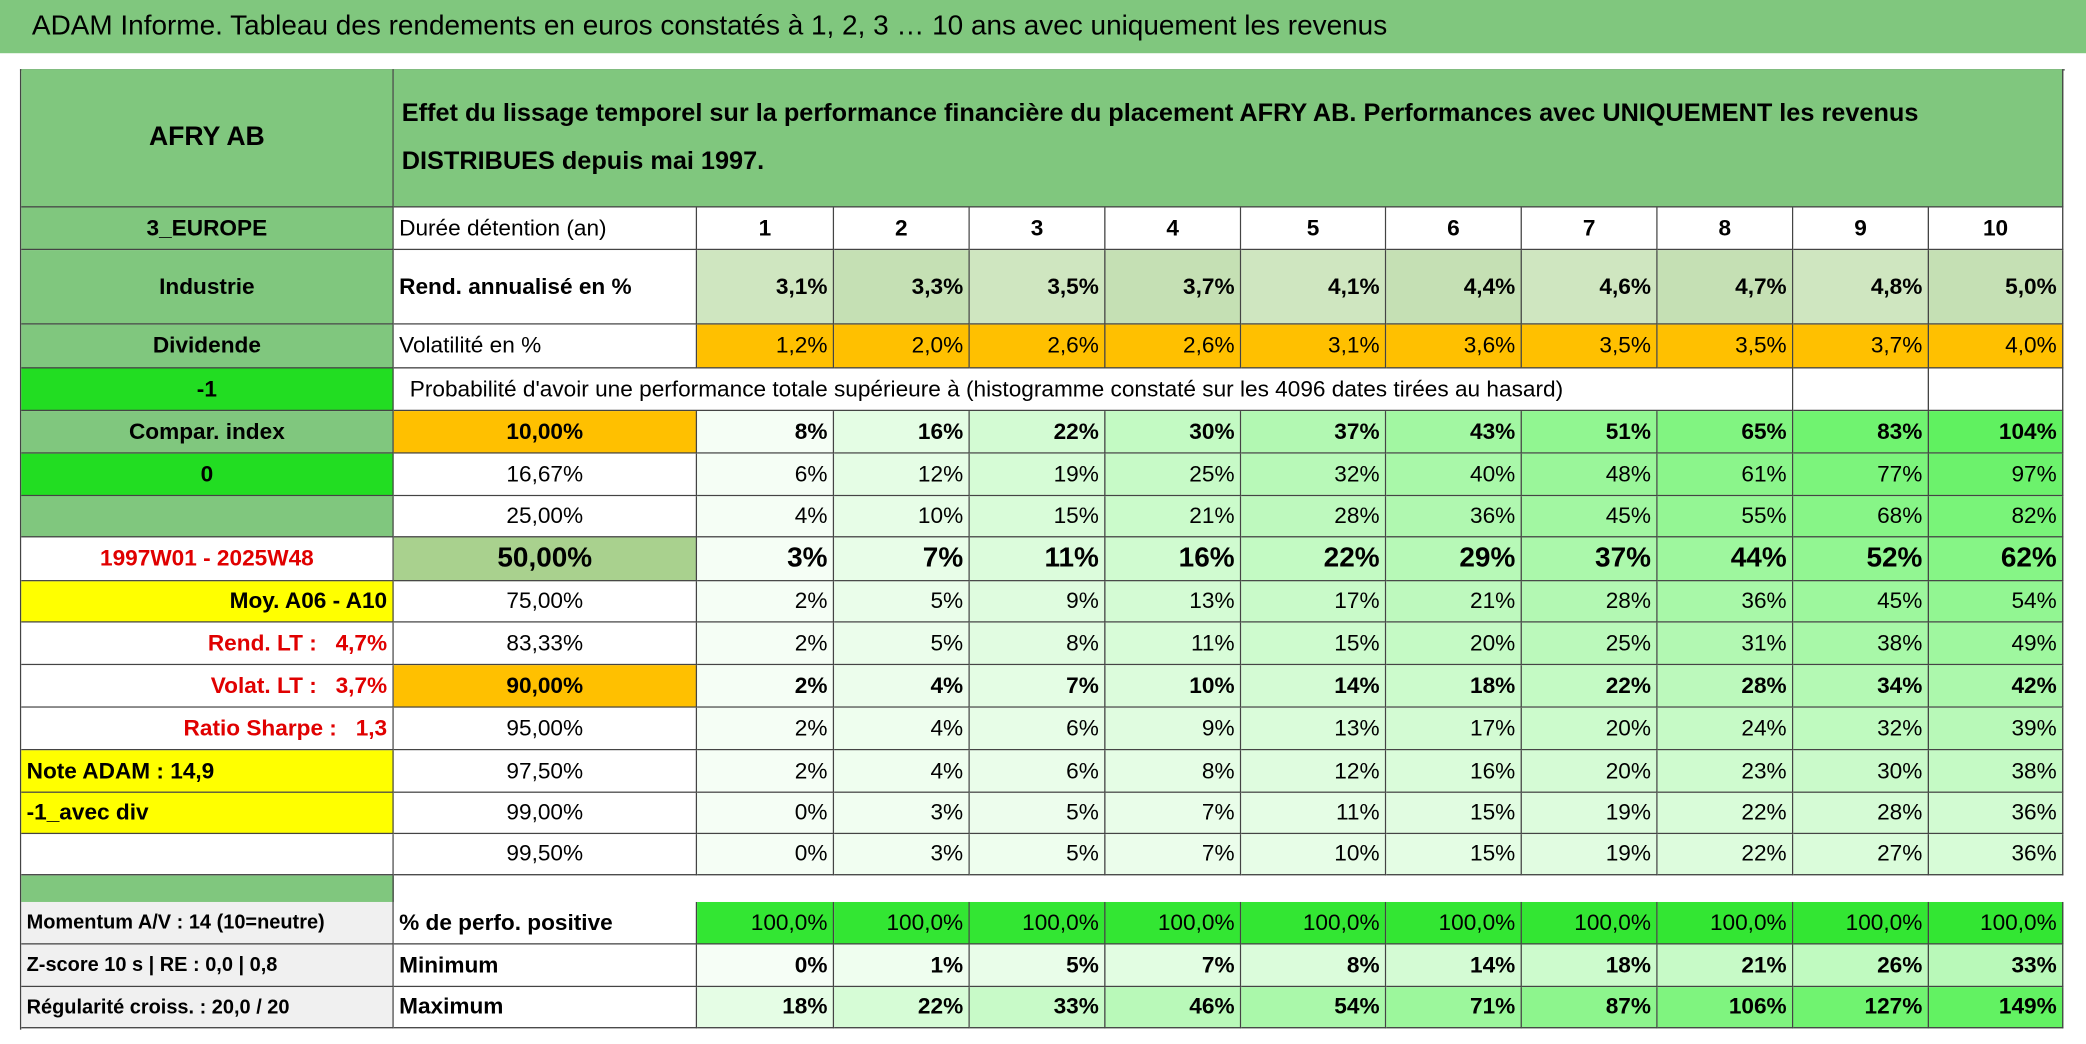  What do you see at coordinates (1861, 229) in the screenshot?
I see `value-cell: 9` at bounding box center [1861, 229].